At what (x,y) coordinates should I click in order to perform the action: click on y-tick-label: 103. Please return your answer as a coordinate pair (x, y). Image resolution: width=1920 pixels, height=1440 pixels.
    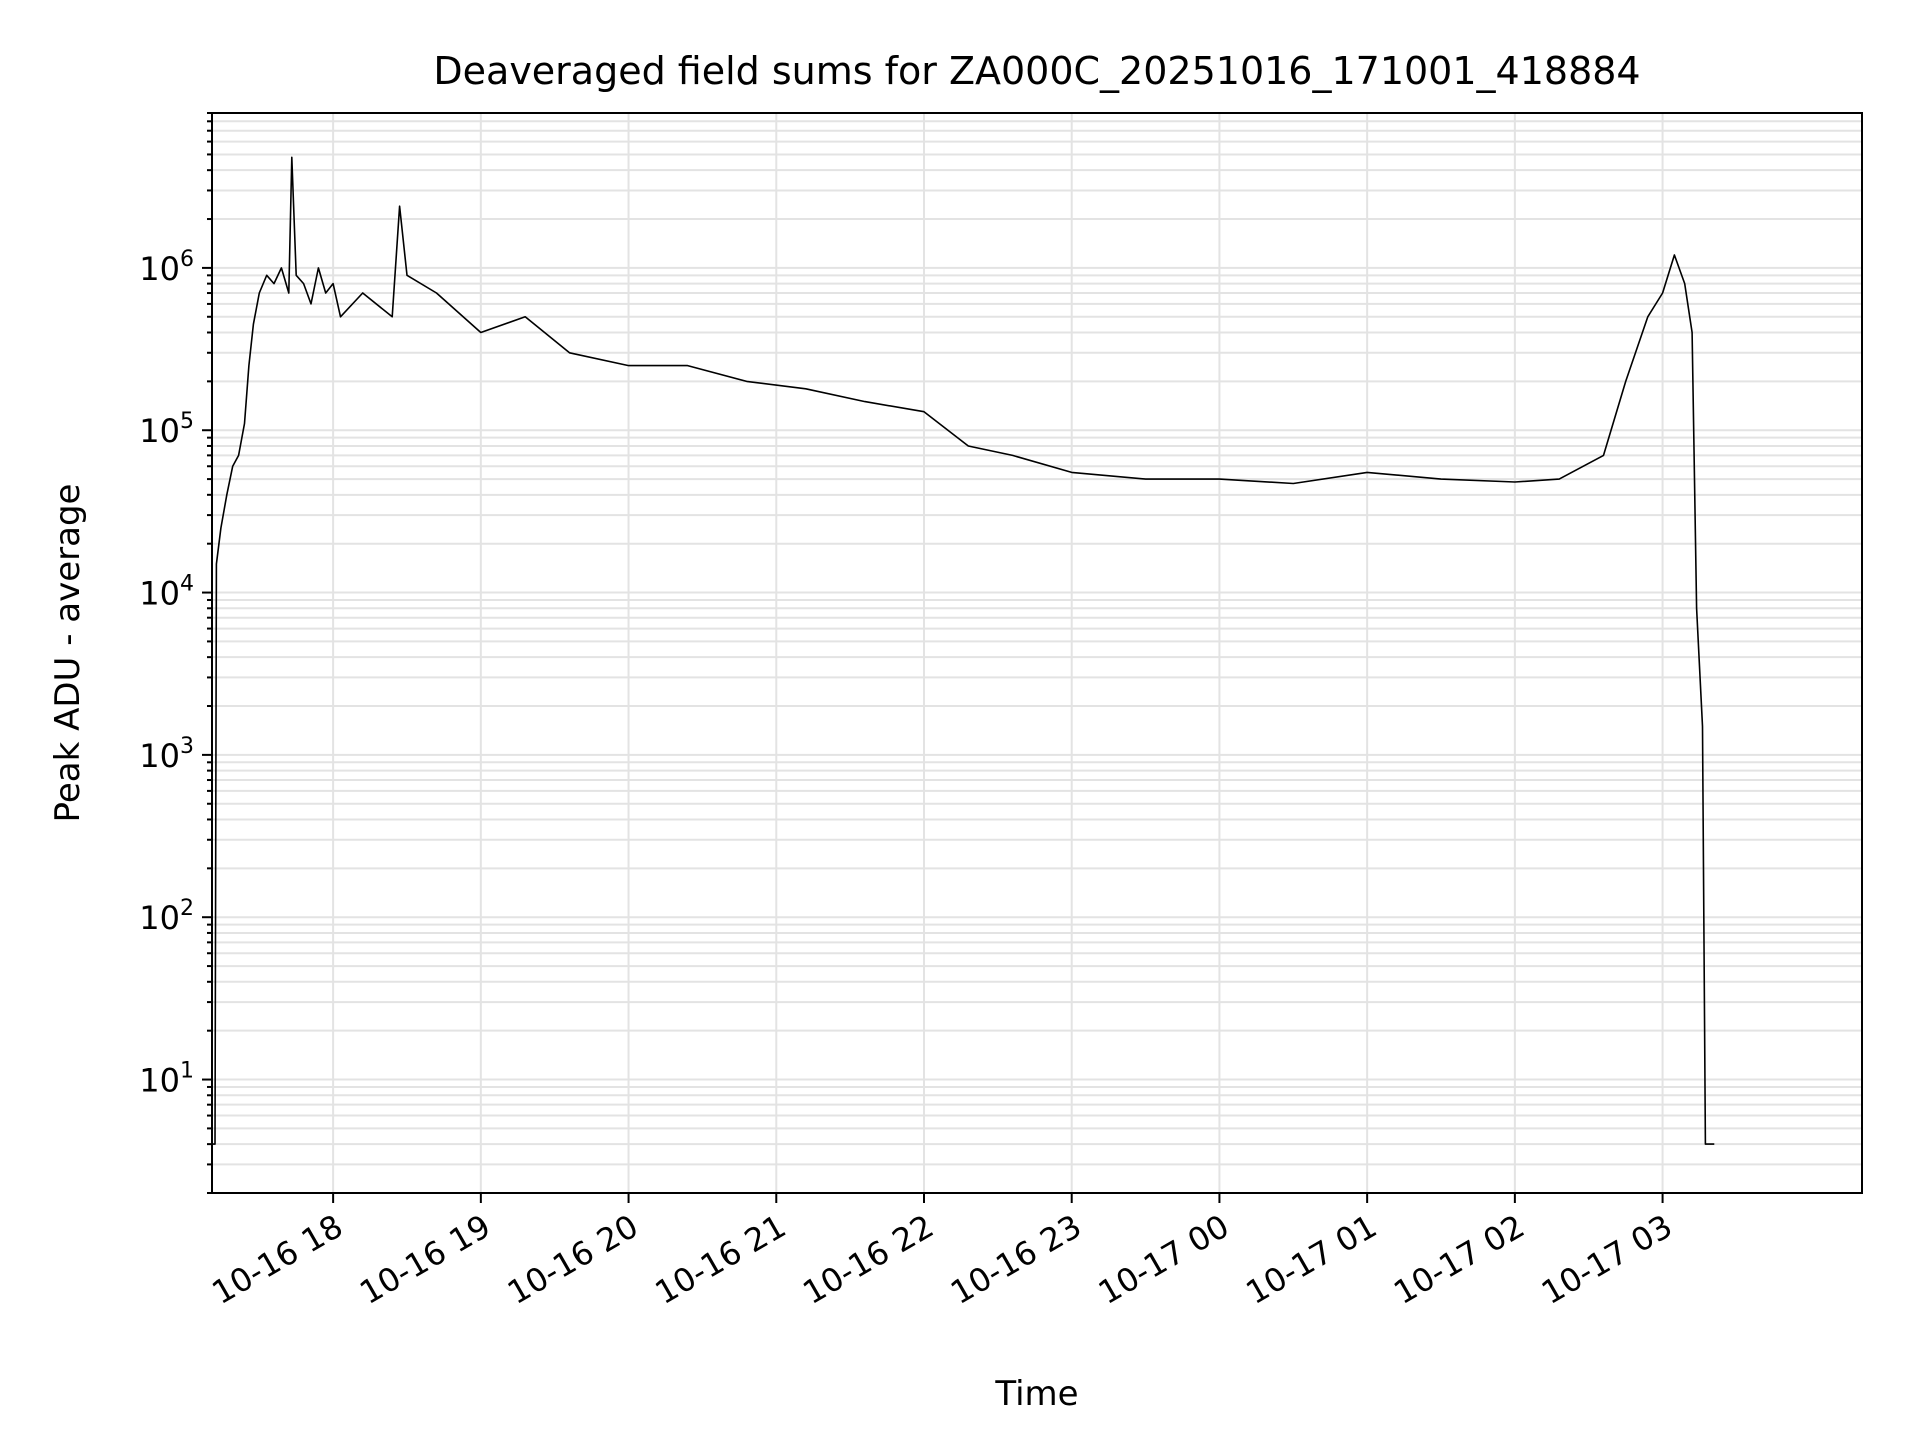
    Looking at the image, I should click on (166, 754).